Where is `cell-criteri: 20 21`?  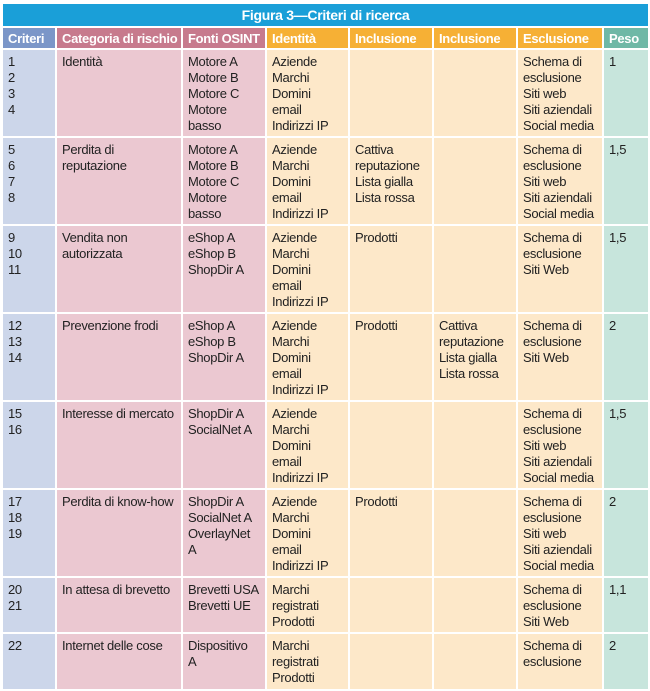
cell-criteri: 20 21 is located at coordinates (29, 605).